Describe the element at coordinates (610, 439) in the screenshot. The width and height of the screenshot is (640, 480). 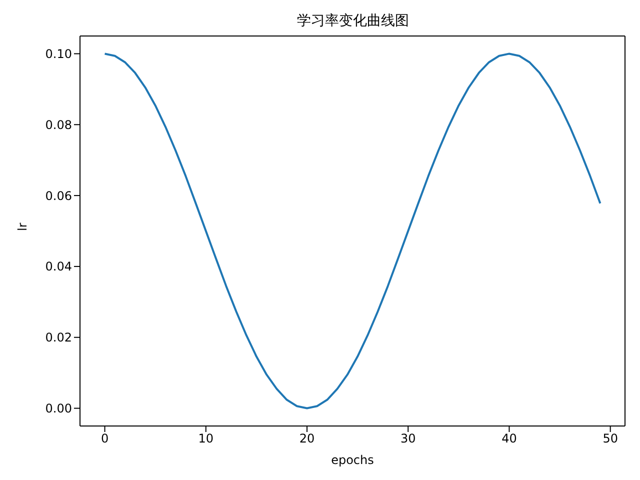
I see `x-tick-label: 50` at that location.